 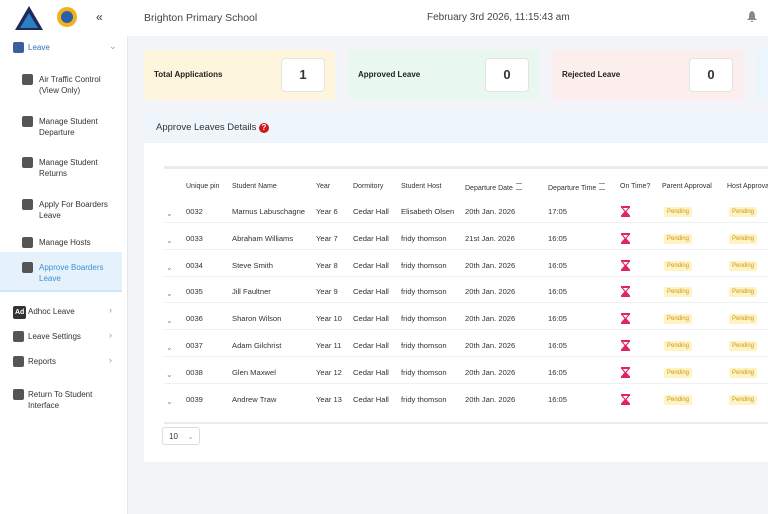 I want to click on column-header: On Time?, so click(x=635, y=186).